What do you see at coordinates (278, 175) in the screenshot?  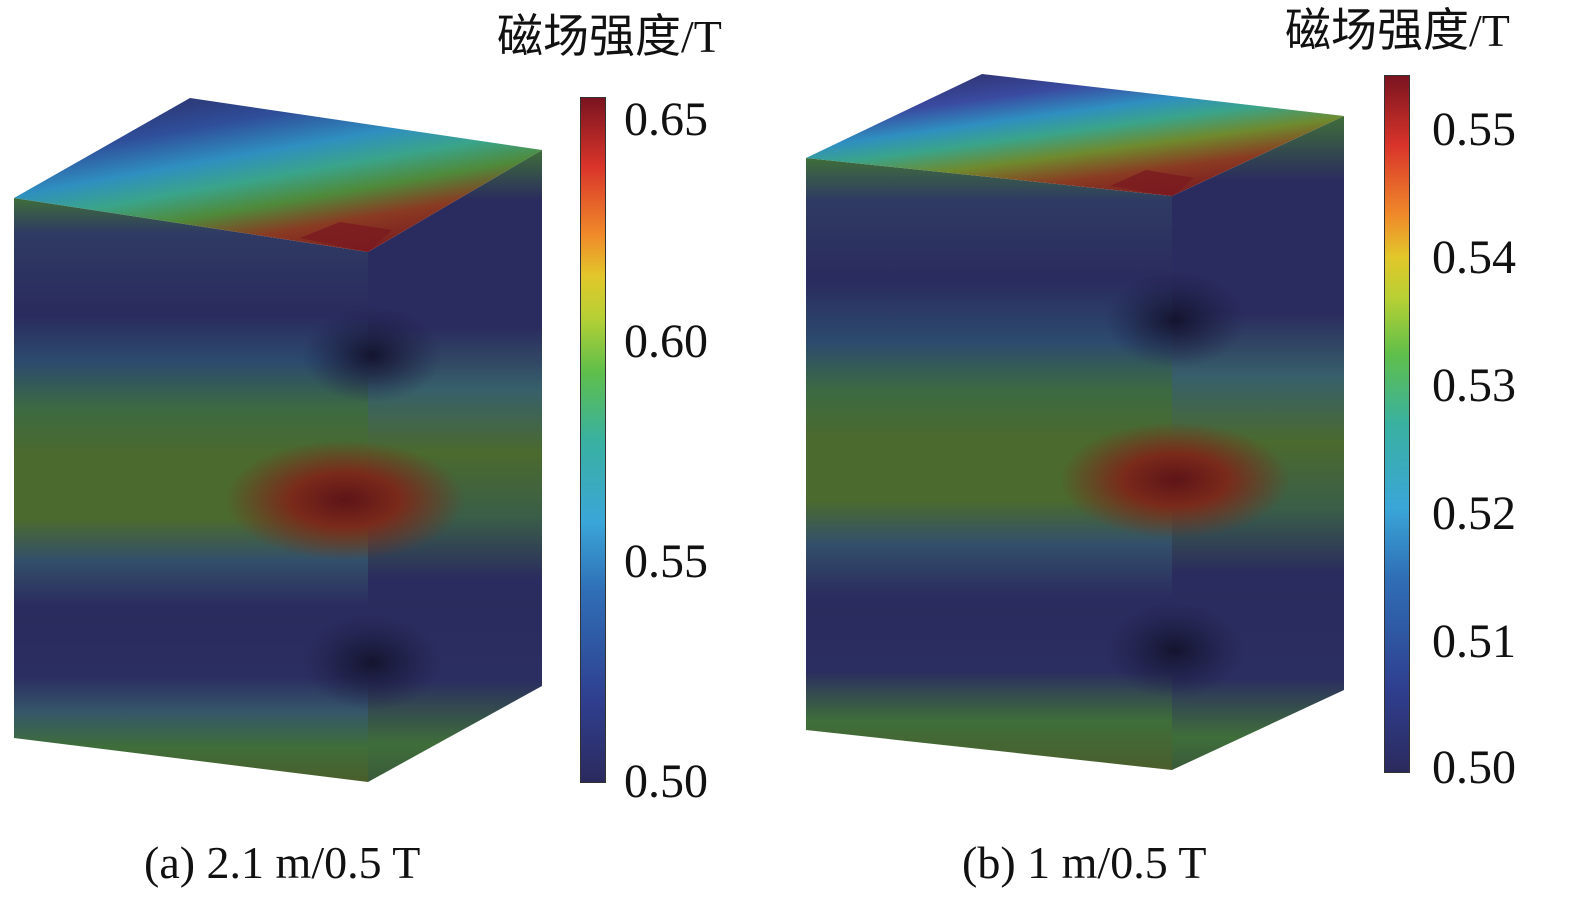 I see `cube-a-top-face` at bounding box center [278, 175].